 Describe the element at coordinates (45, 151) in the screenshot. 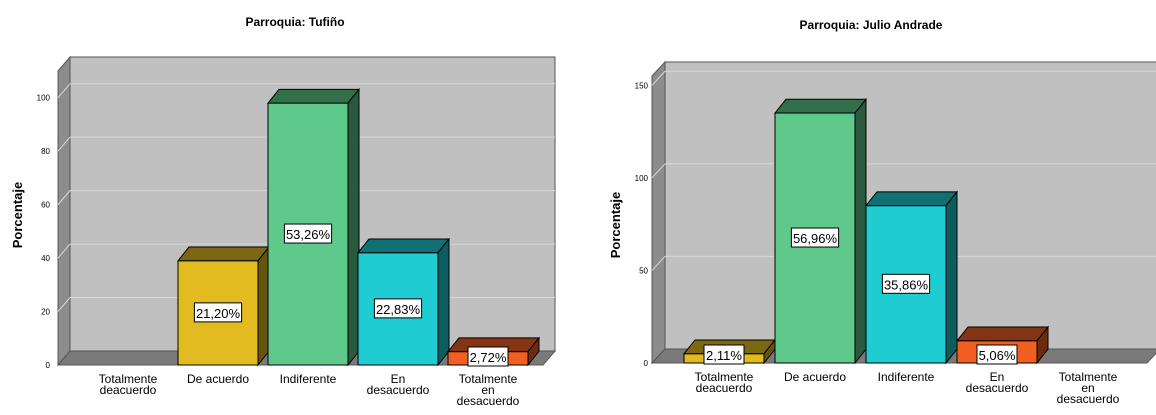

I see `y-tick-label: 80` at that location.